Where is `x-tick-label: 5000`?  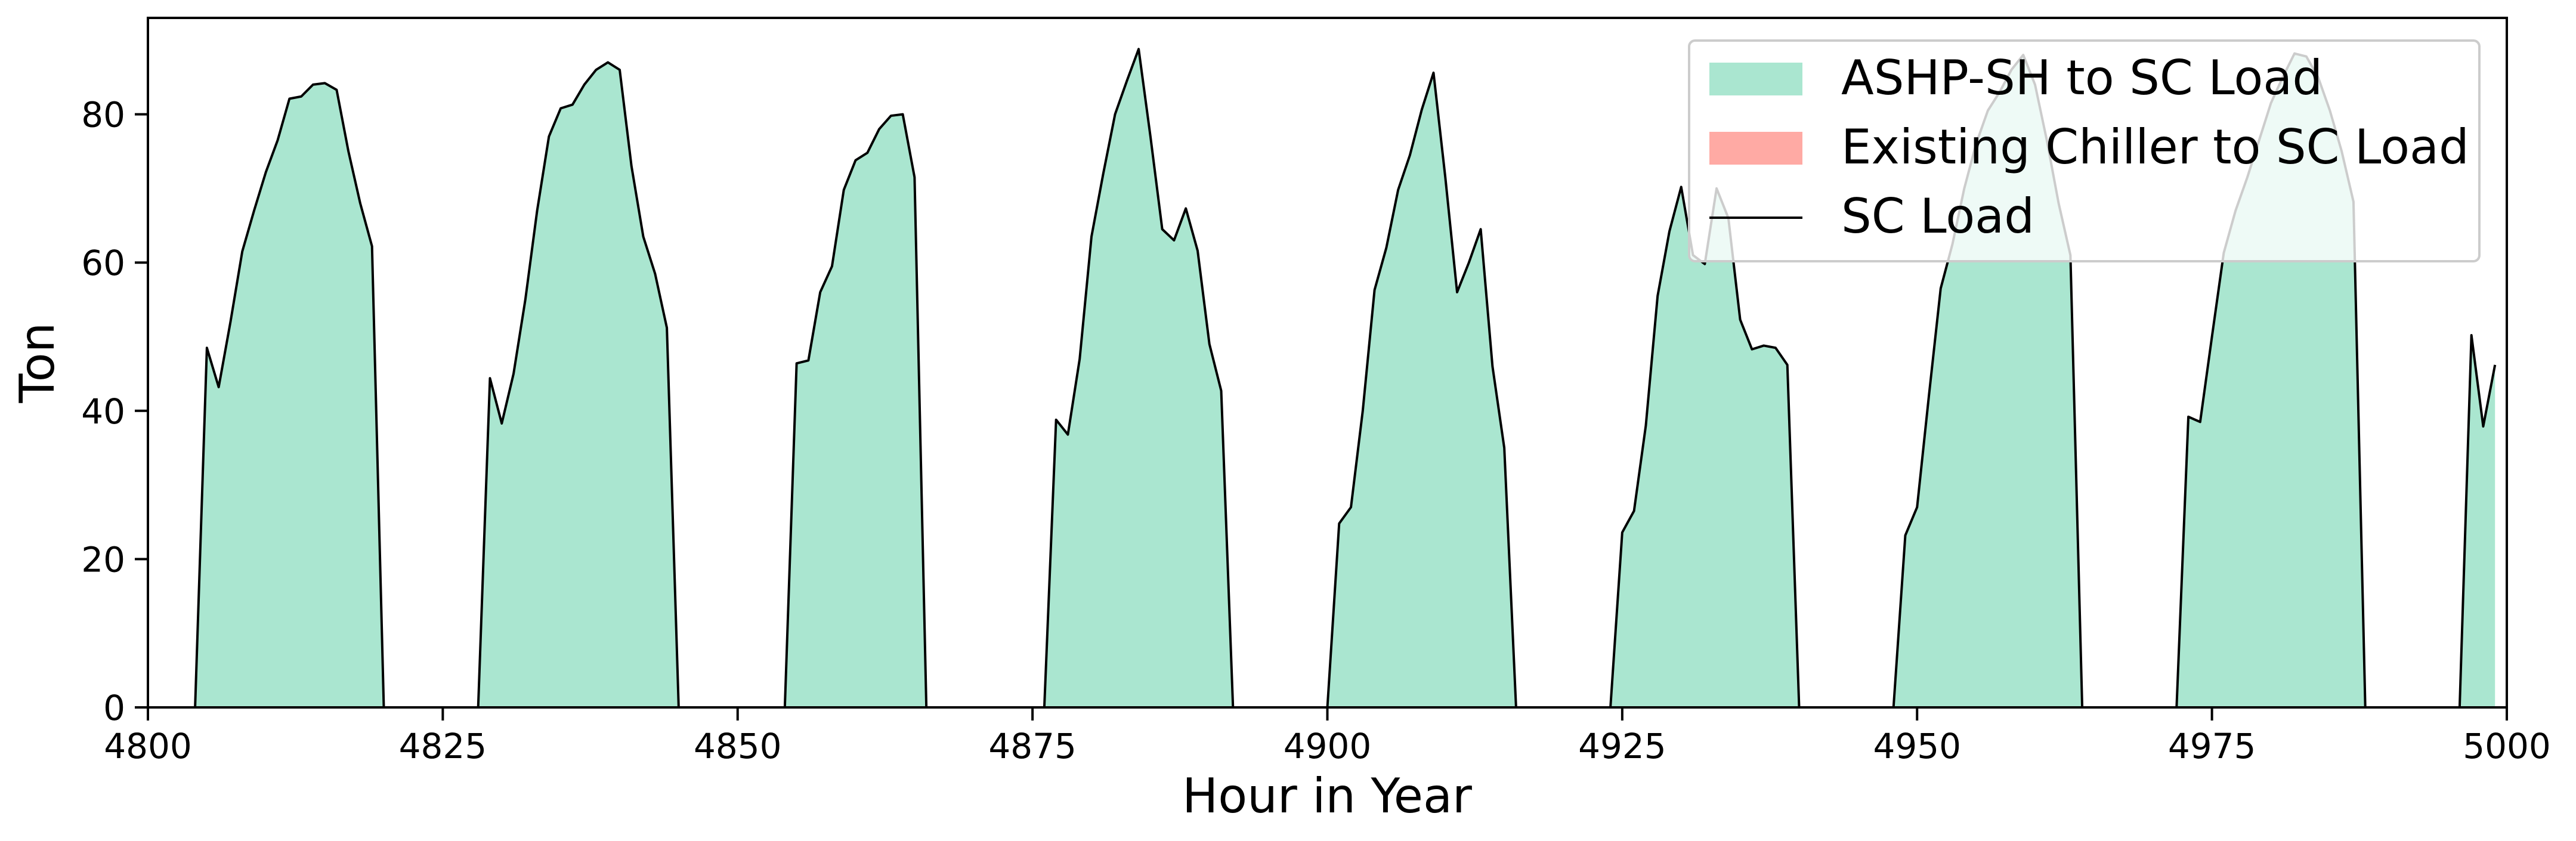 x-tick-label: 5000 is located at coordinates (2507, 746).